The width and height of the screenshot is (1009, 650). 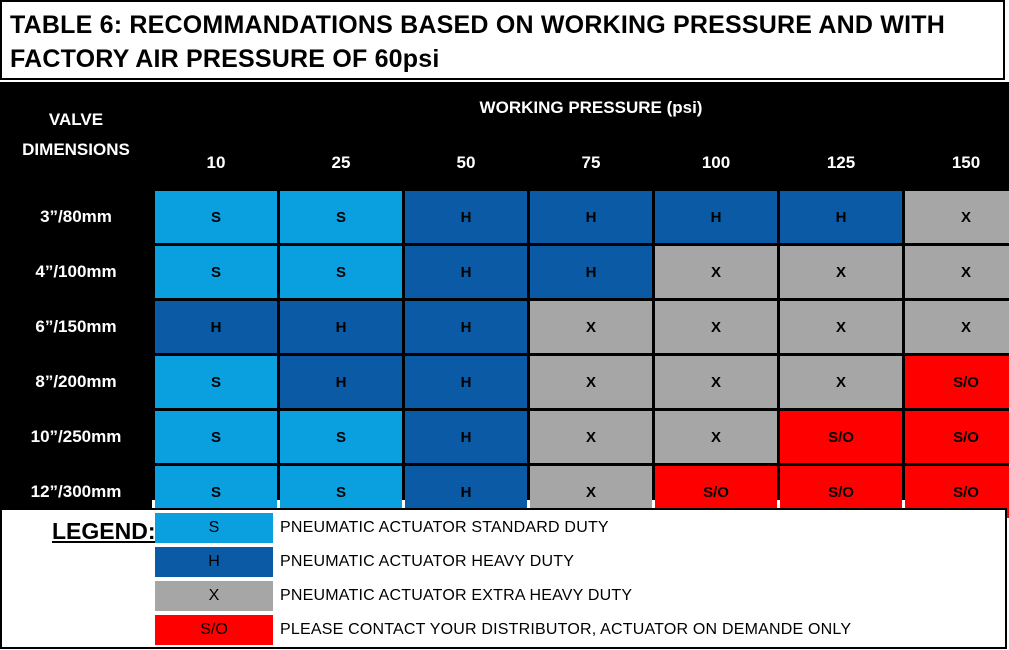 I want to click on row-label: 6”/150mm, so click(x=76, y=327).